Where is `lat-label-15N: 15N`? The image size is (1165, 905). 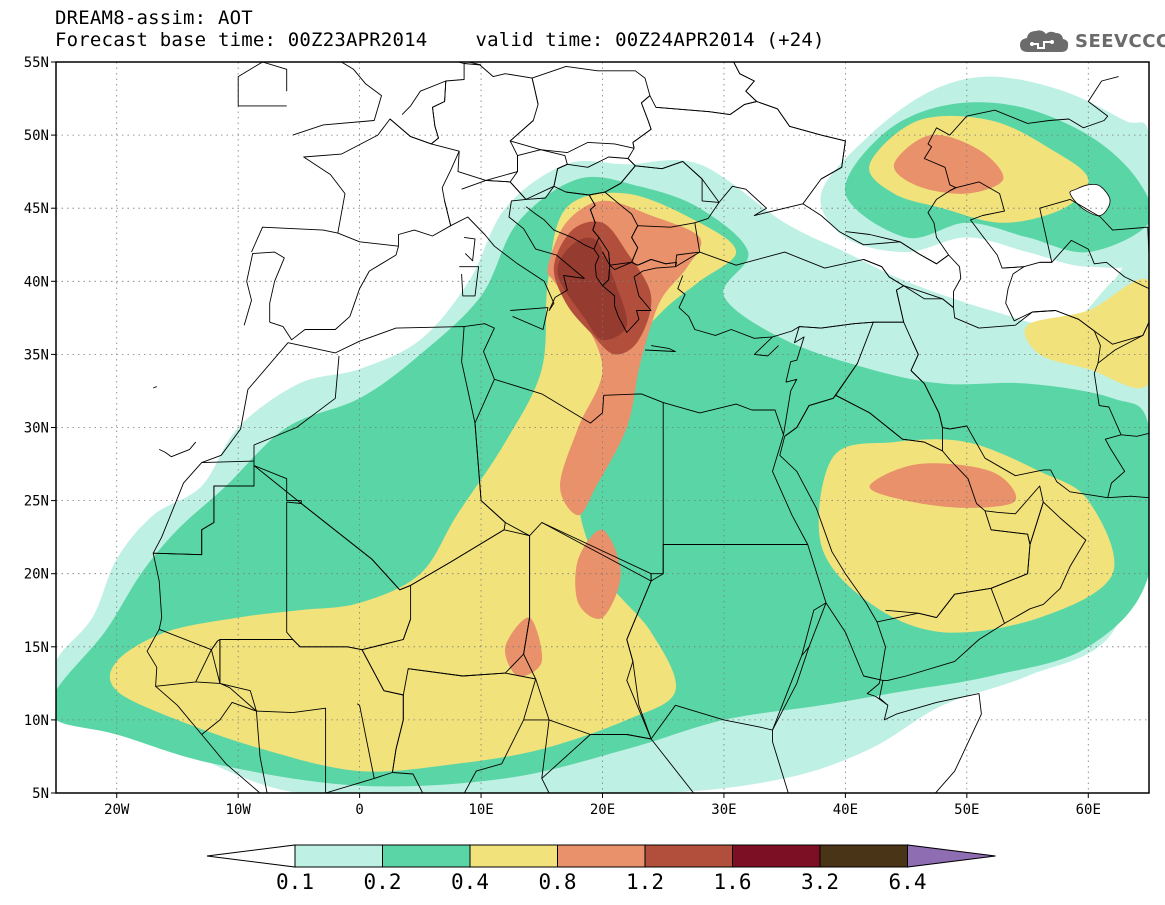
lat-label-15N: 15N is located at coordinates (36, 648).